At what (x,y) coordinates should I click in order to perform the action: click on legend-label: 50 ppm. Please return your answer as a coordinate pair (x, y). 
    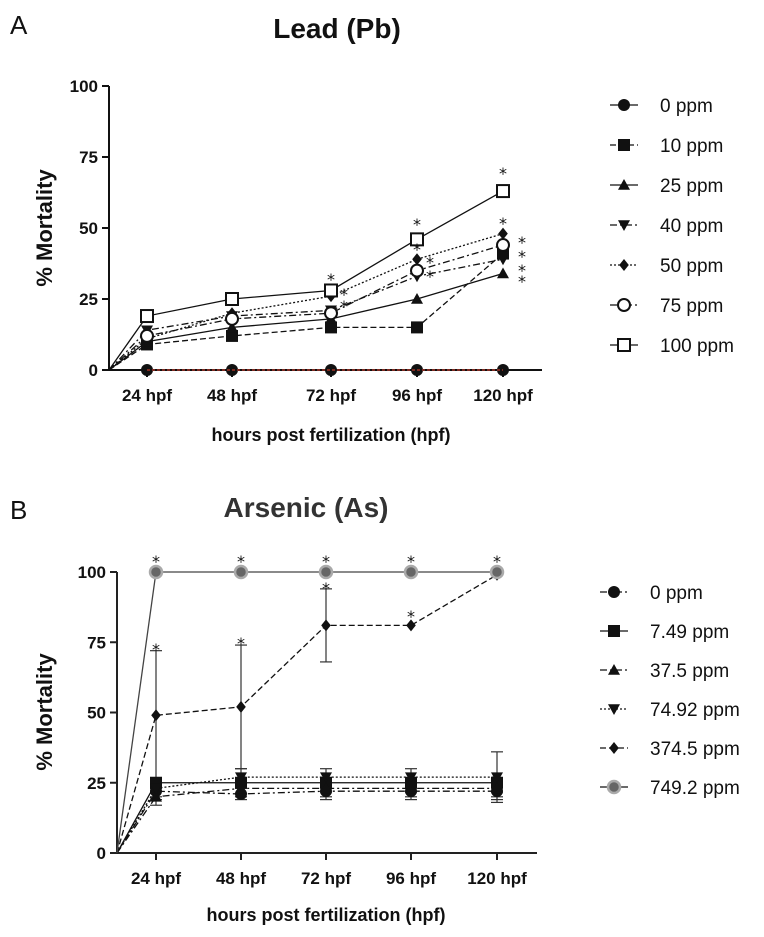
    Looking at the image, I should click on (691, 266).